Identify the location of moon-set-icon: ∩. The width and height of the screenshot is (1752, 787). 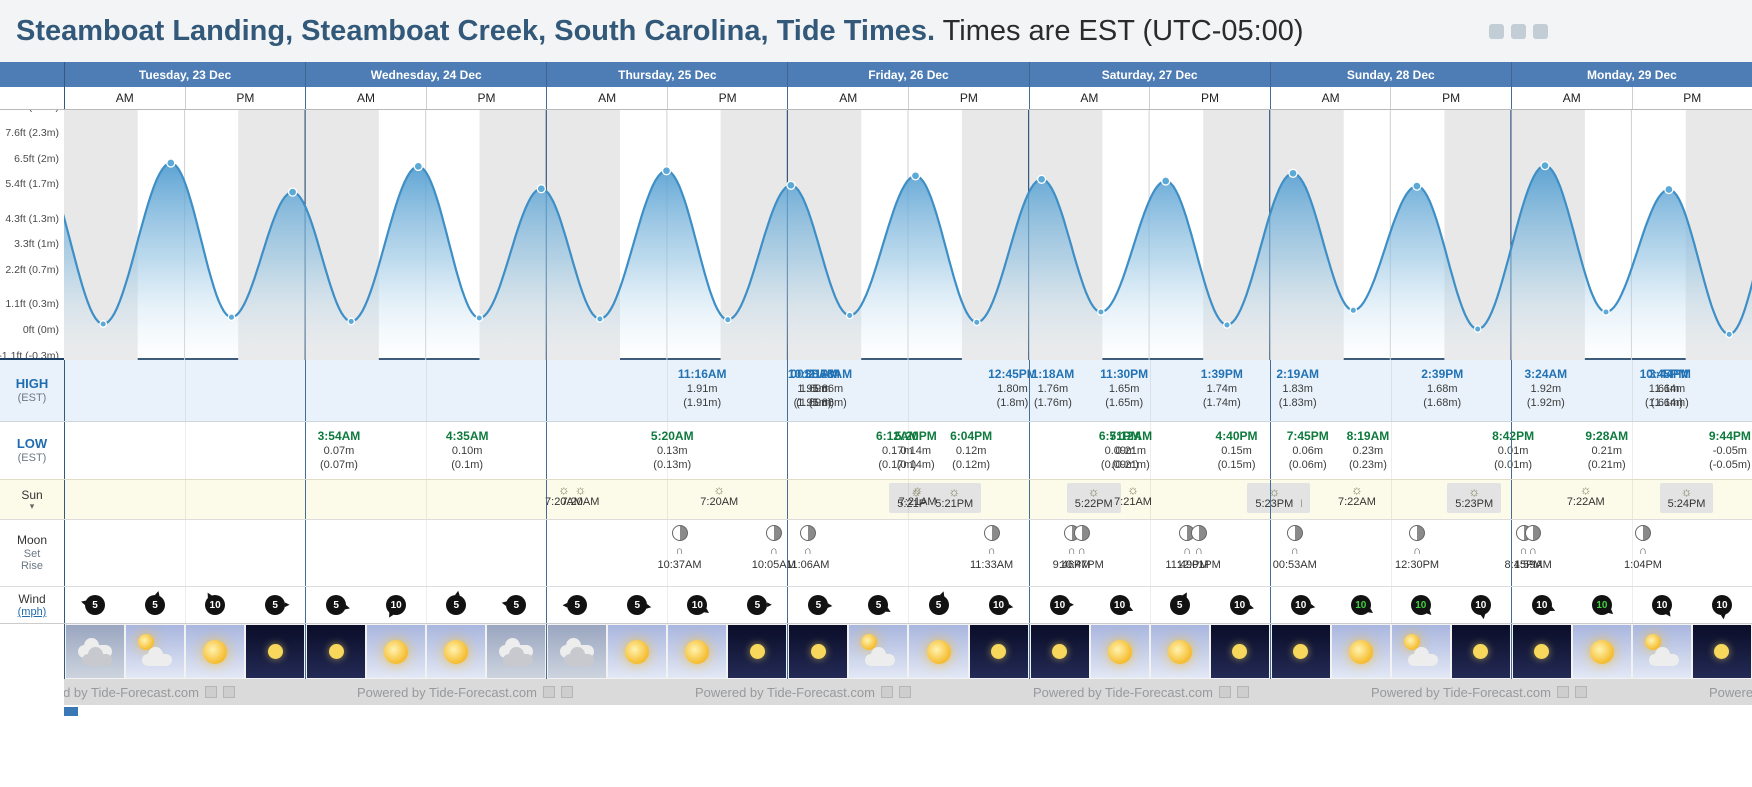
(1643, 550).